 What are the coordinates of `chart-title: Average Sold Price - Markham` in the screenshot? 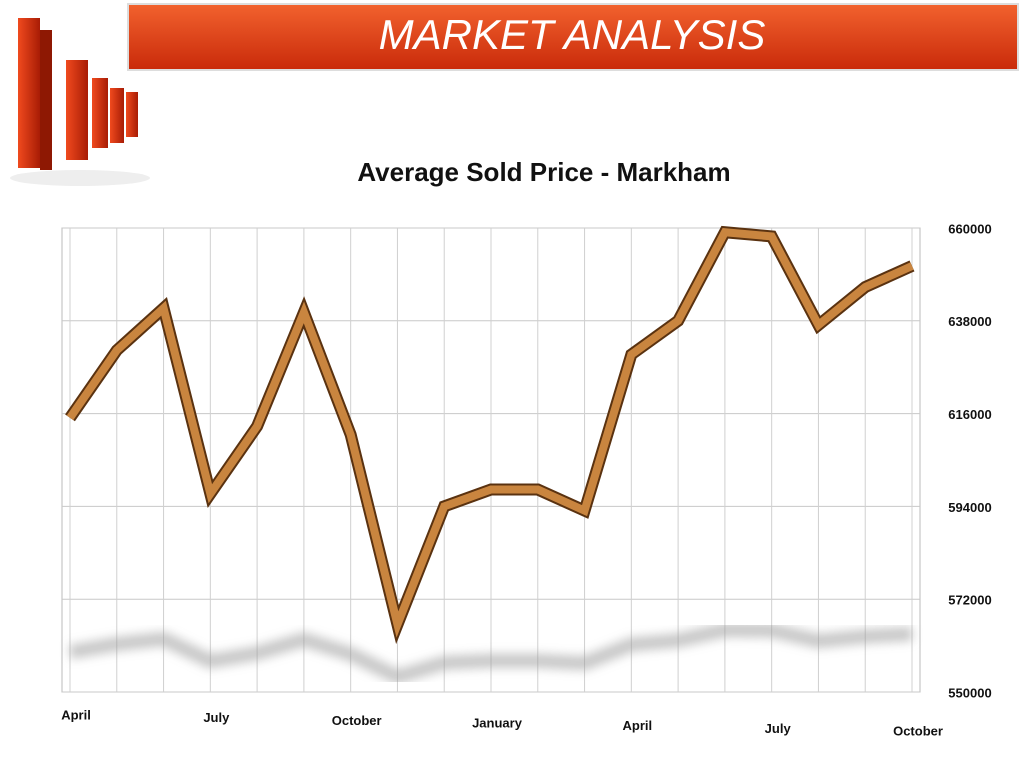 It's located at (543, 172).